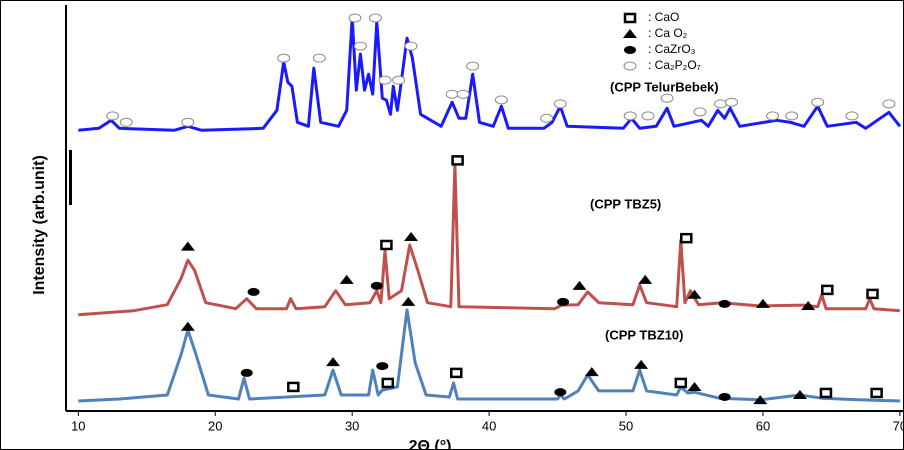 Image resolution: width=904 pixels, height=450 pixels. I want to click on x-tick-label: 50, so click(626, 425).